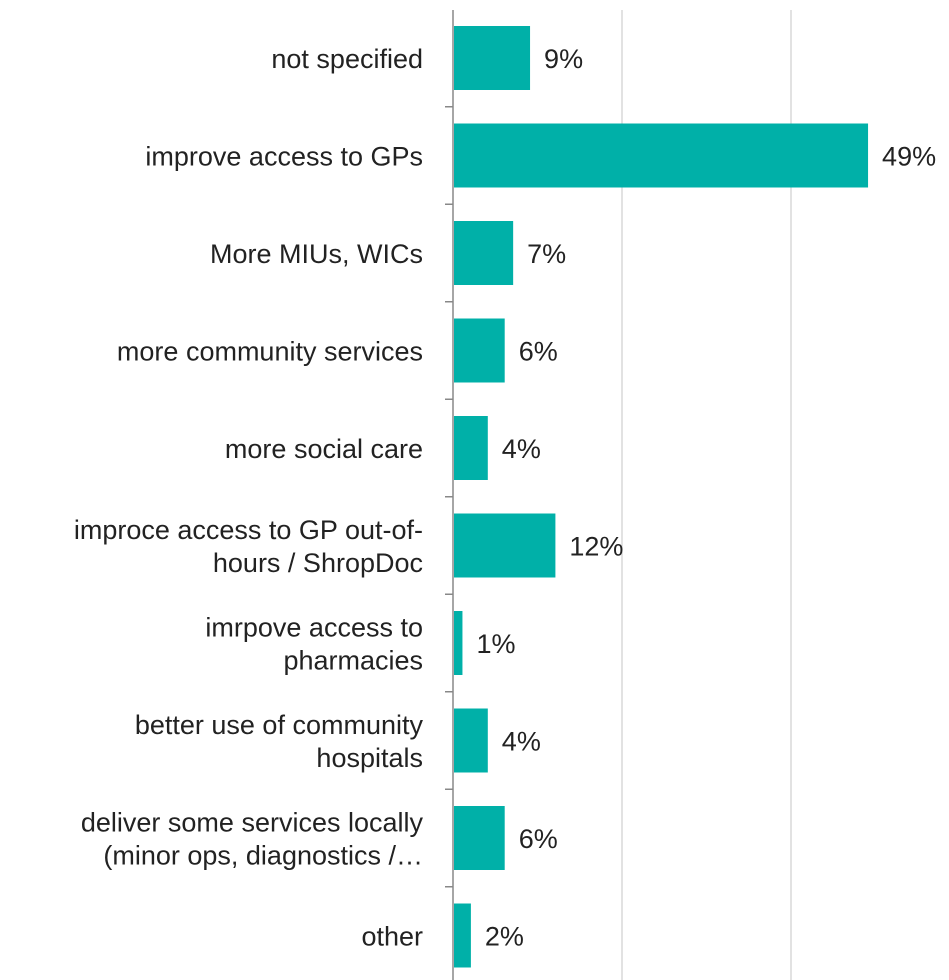 The height and width of the screenshot is (980, 949). What do you see at coordinates (252, 823) in the screenshot?
I see `tick-label-line: deliver some services locally` at bounding box center [252, 823].